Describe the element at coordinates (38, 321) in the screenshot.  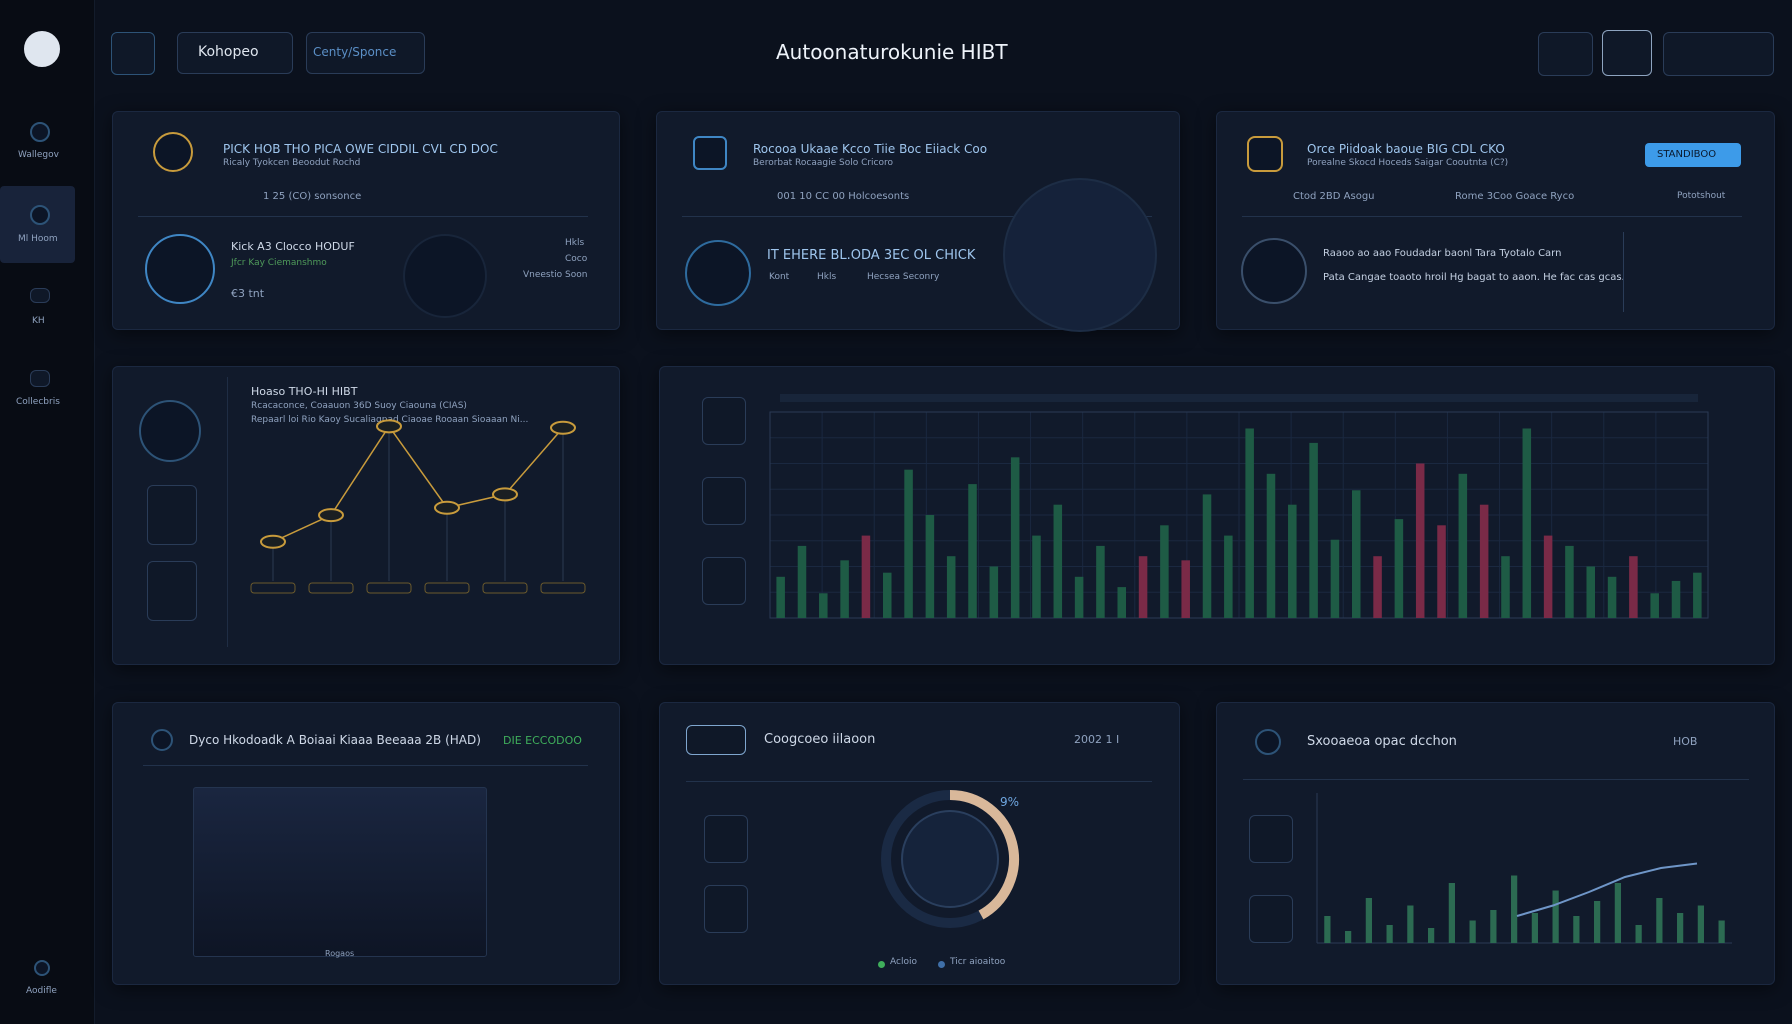
I see `nav-item: KH` at that location.